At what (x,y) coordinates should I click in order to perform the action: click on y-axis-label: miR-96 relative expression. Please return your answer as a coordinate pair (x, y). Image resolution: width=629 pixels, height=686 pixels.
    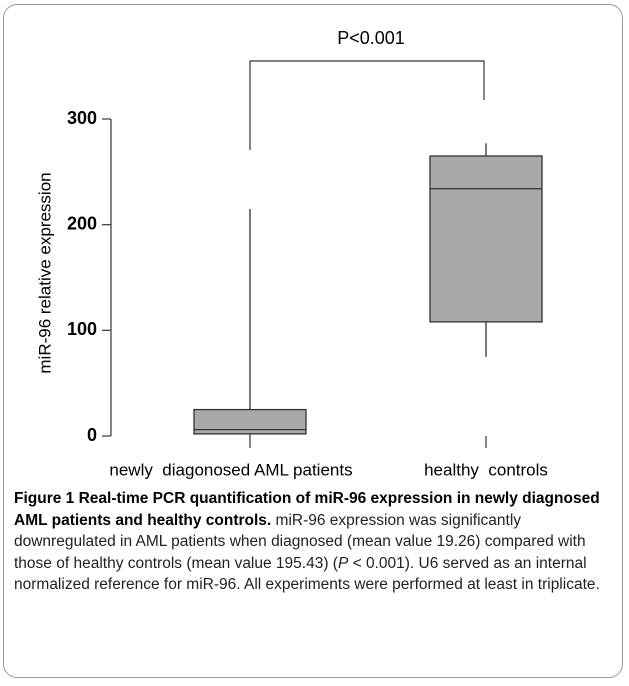
    Looking at the image, I should click on (44, 272).